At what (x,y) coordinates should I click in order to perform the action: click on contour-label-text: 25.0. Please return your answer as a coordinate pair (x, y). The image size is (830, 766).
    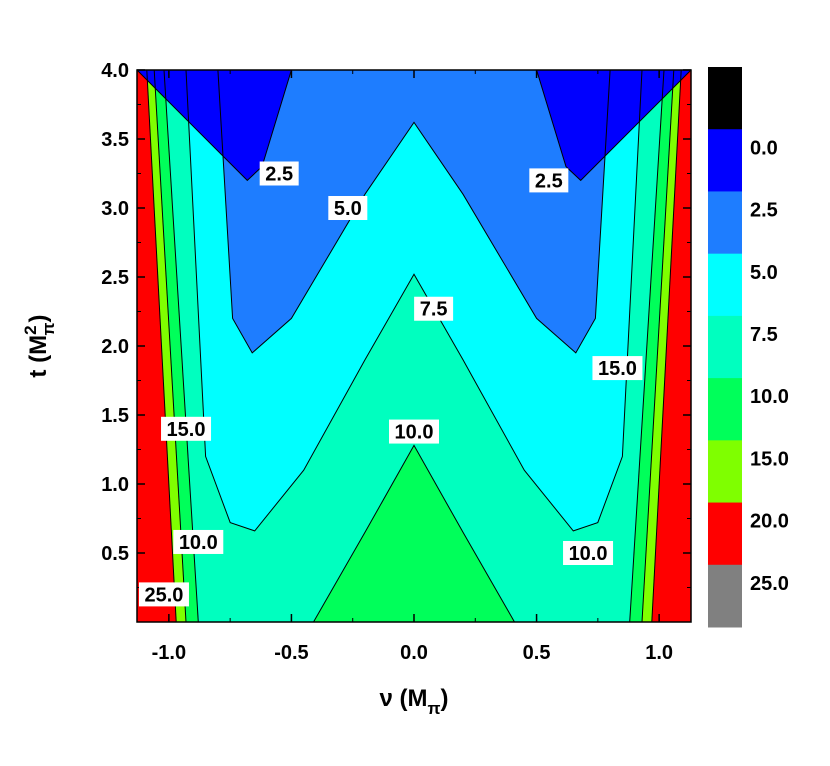
    Looking at the image, I should click on (163, 595).